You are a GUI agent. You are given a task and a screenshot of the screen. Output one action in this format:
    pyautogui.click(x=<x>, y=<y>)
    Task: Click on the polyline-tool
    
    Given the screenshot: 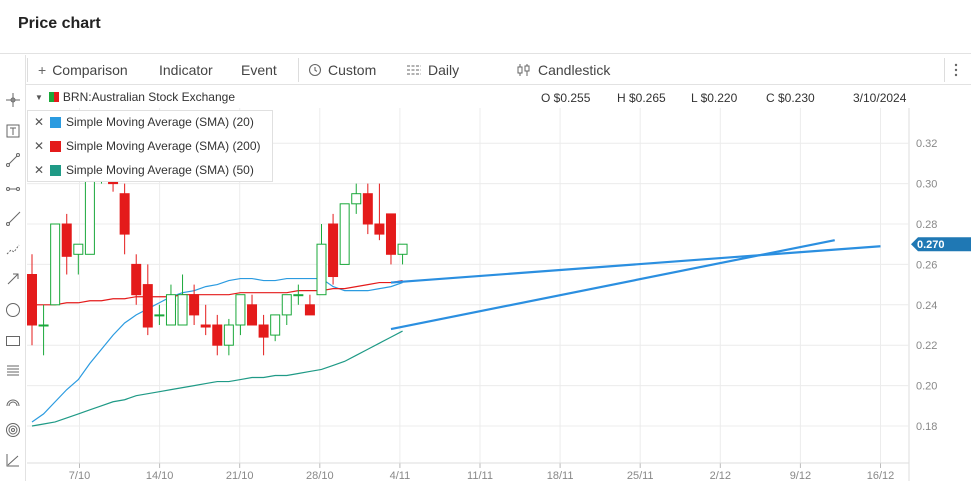 What is the action you would take?
    pyautogui.click(x=13, y=249)
    